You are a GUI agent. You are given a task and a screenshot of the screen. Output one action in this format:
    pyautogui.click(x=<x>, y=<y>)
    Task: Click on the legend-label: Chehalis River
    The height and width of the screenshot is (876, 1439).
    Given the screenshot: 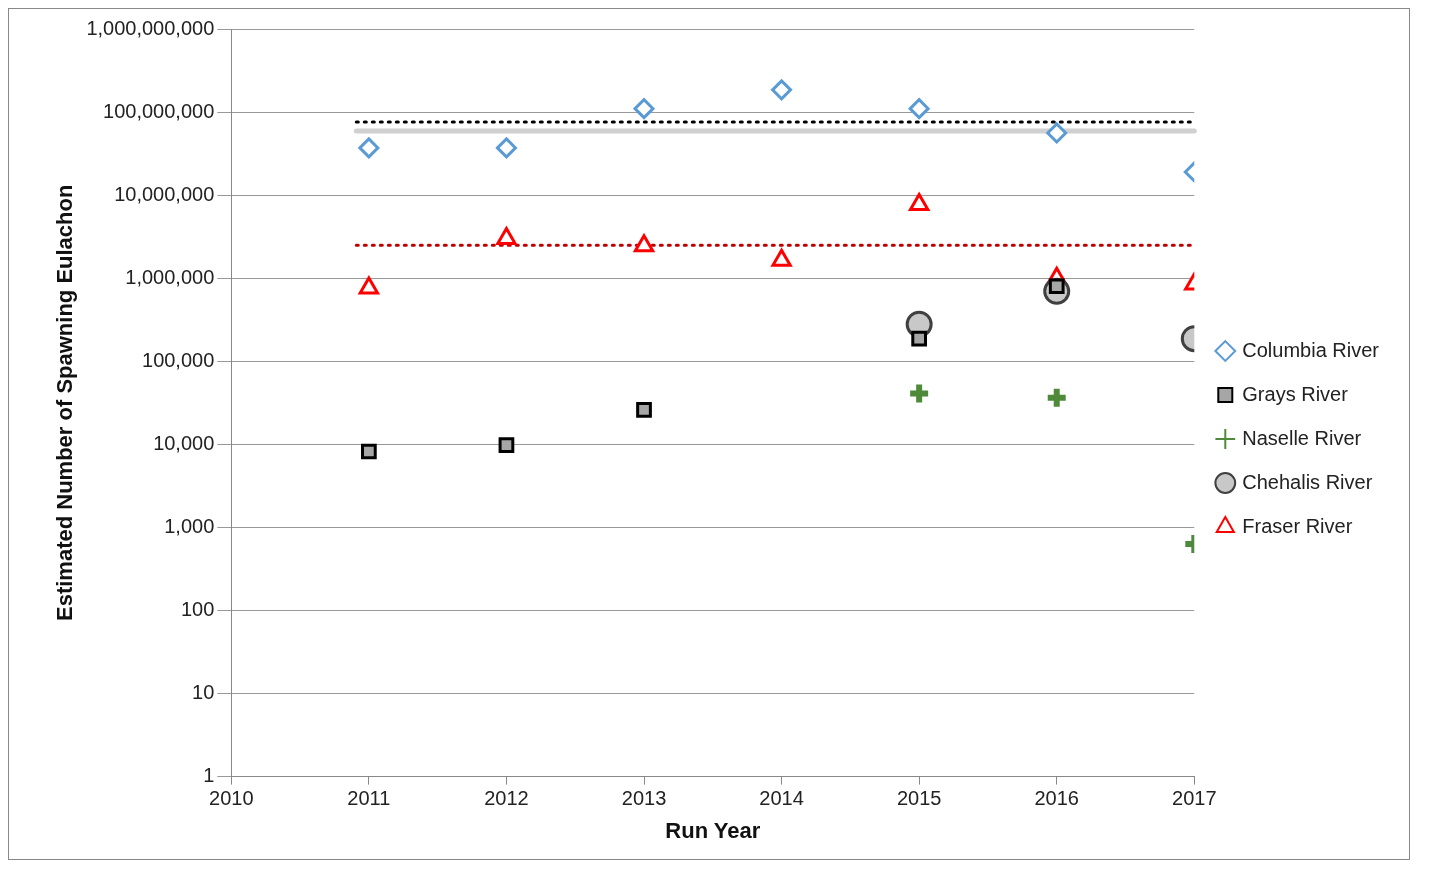 What is the action you would take?
    pyautogui.click(x=1307, y=481)
    